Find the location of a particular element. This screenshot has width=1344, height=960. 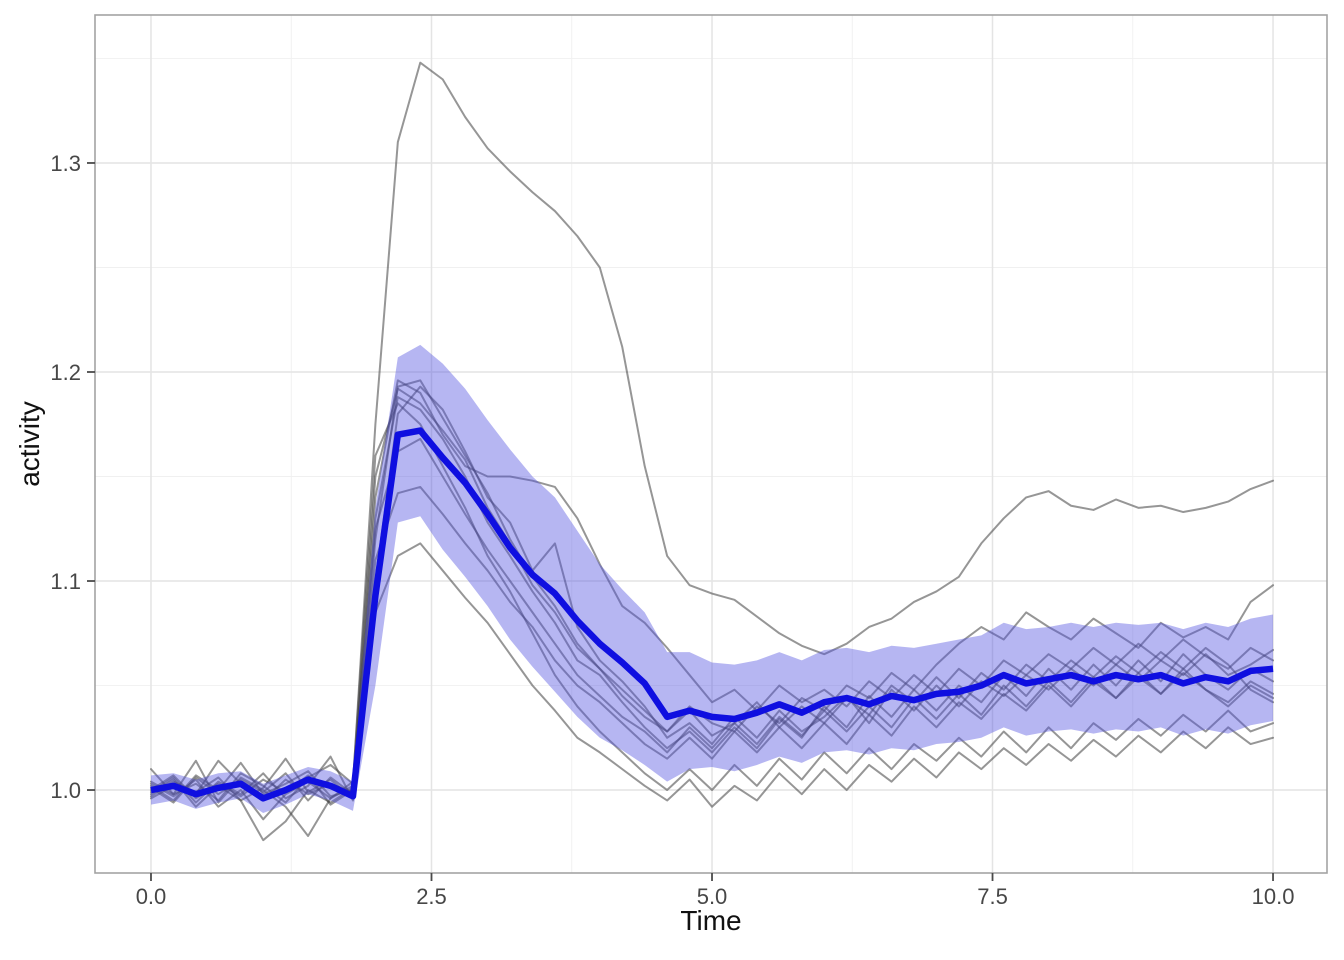

x-tick-label: 5.0 is located at coordinates (712, 896).